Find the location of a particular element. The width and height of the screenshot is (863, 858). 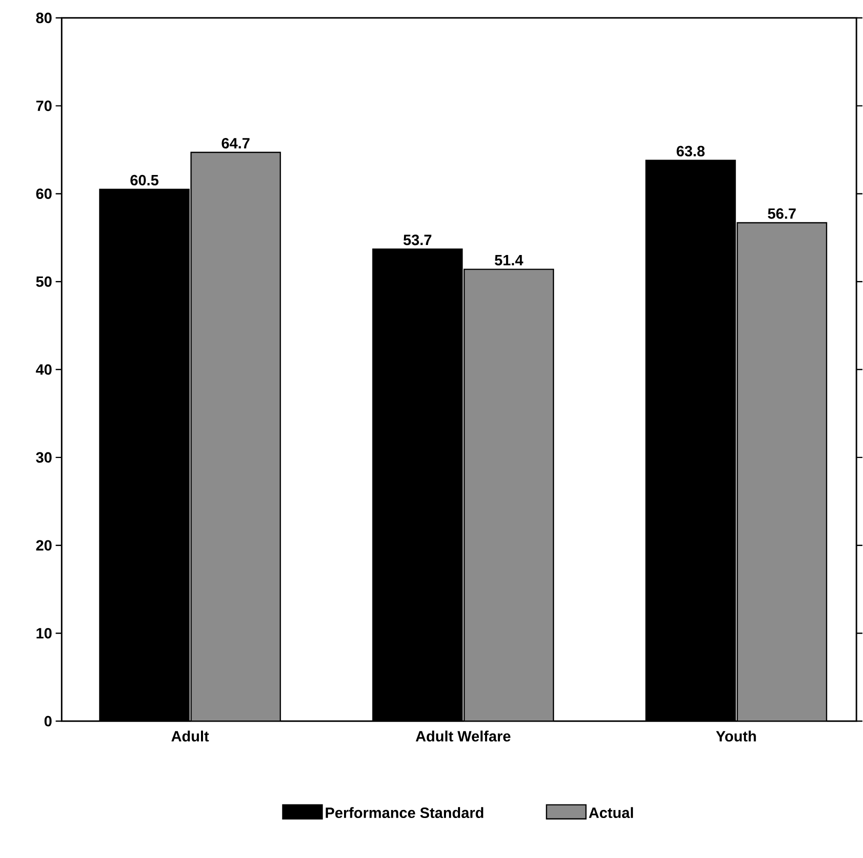

y-tick-label: 20 is located at coordinates (44, 545).